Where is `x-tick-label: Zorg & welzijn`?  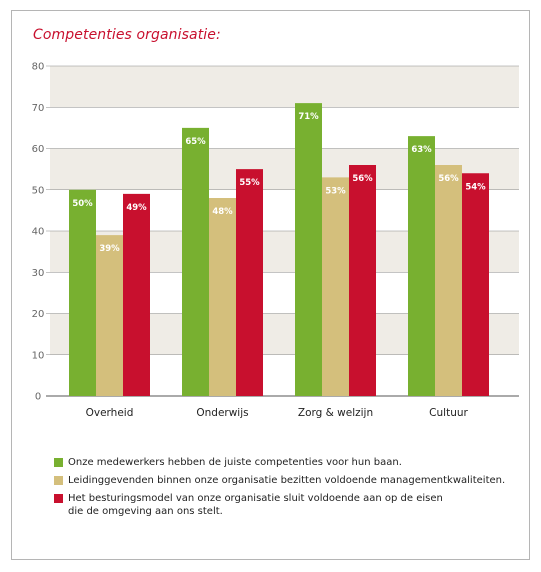 x-tick-label: Zorg & welzijn is located at coordinates (335, 413).